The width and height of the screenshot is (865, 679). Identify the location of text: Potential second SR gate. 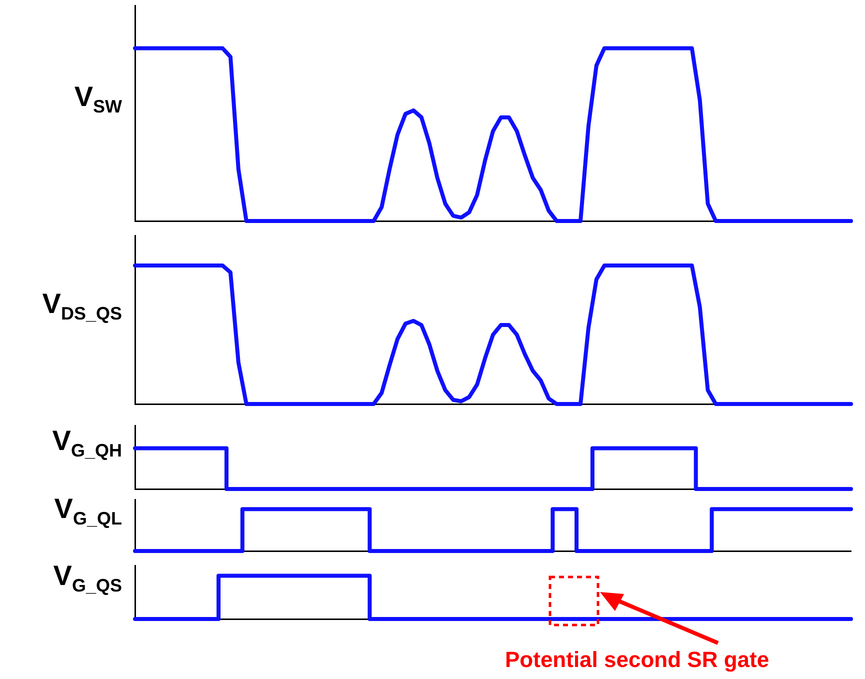
(637, 660).